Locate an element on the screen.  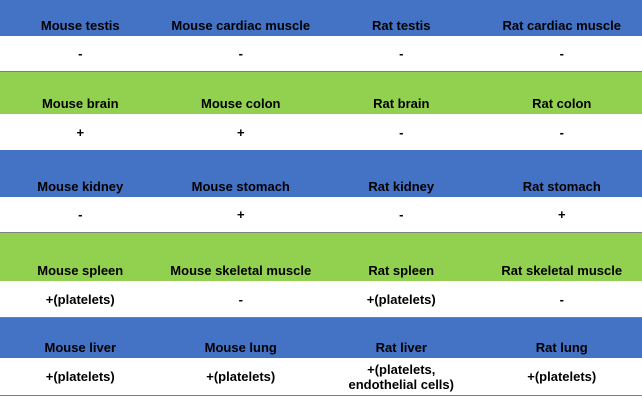
table-header-cell: Mouse kidney is located at coordinates (80, 186).